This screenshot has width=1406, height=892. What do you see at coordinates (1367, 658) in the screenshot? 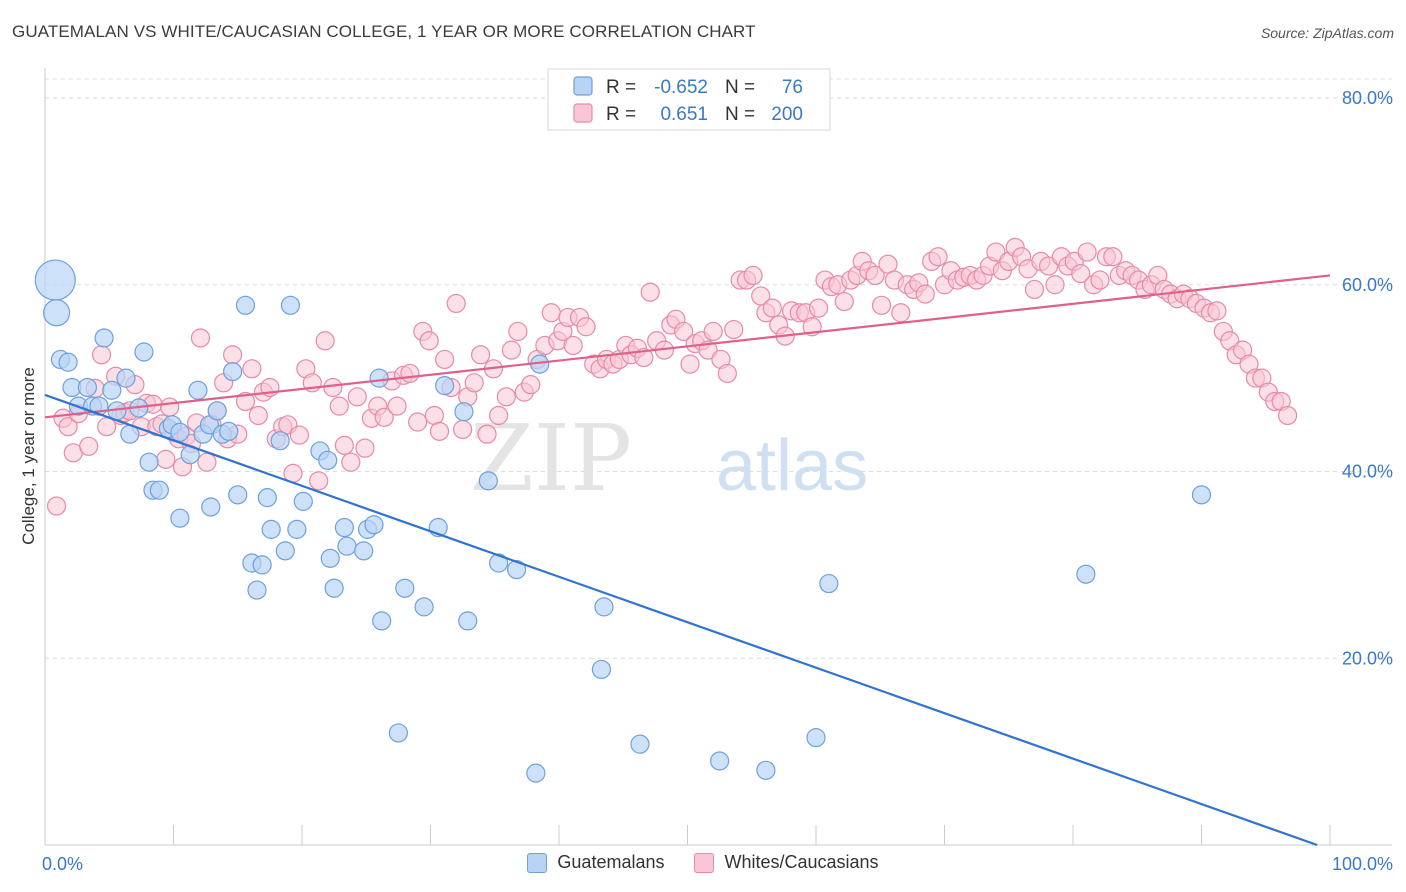
I see `y-tick-label: 20.0%` at bounding box center [1367, 658].